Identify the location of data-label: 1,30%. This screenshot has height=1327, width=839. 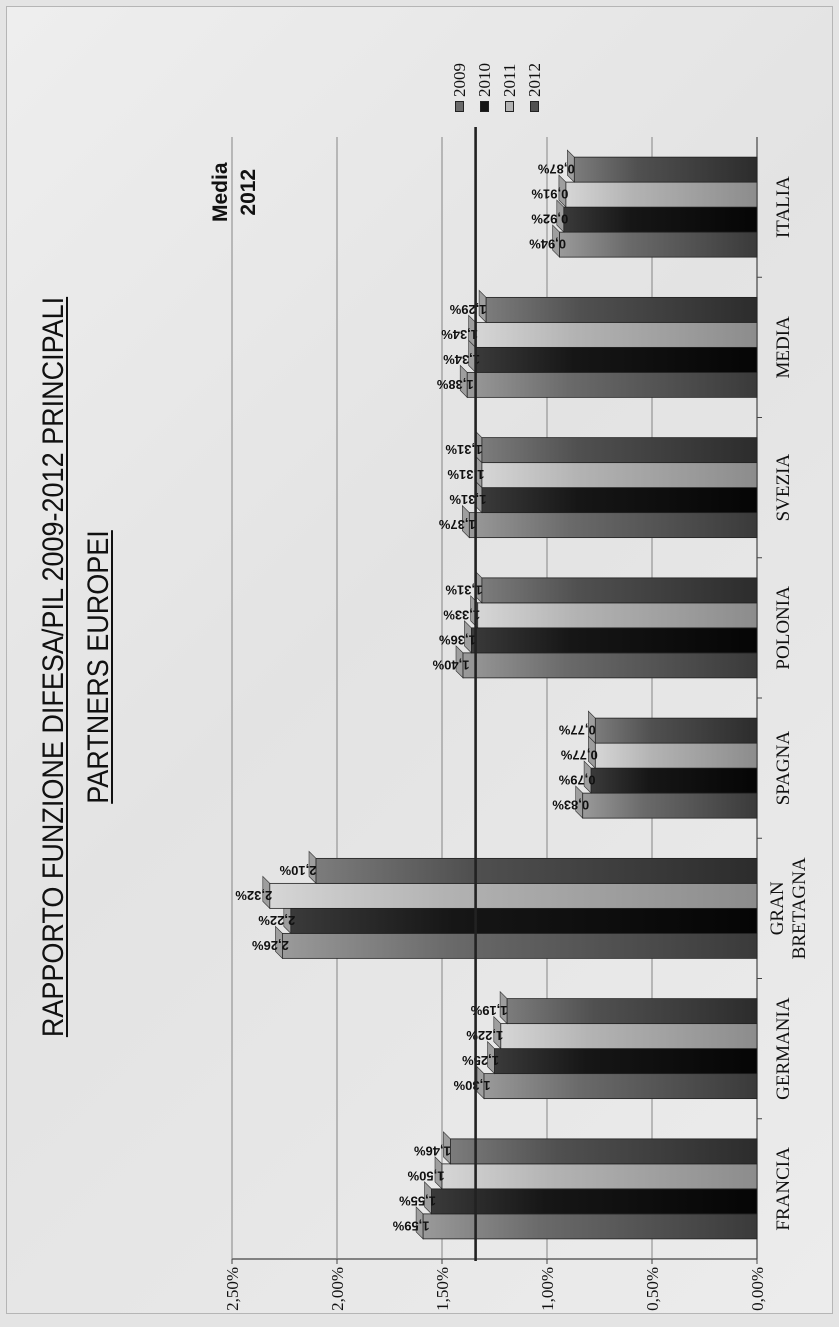
(471, 1085).